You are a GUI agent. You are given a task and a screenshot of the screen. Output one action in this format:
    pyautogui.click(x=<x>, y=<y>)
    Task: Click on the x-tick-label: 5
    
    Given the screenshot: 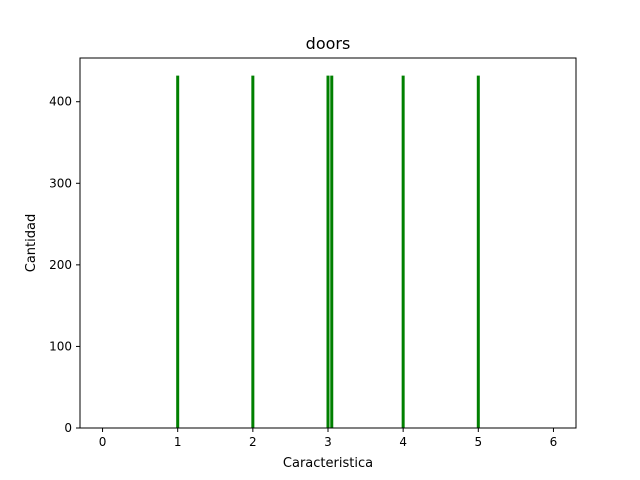 What is the action you would take?
    pyautogui.click(x=478, y=442)
    